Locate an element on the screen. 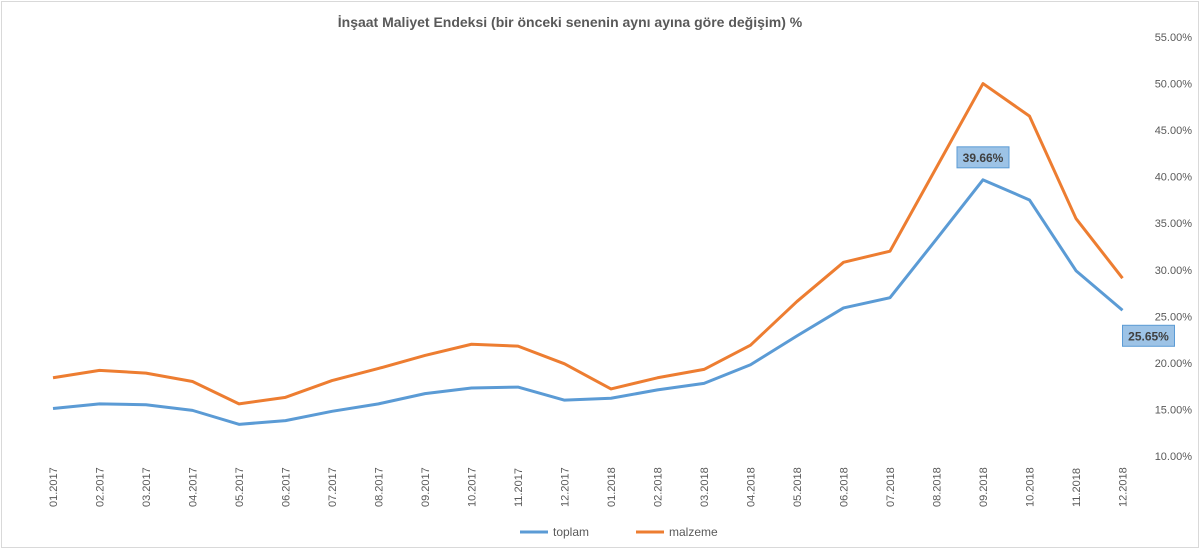  y-tick-label: 55.00% is located at coordinates (1174, 38).